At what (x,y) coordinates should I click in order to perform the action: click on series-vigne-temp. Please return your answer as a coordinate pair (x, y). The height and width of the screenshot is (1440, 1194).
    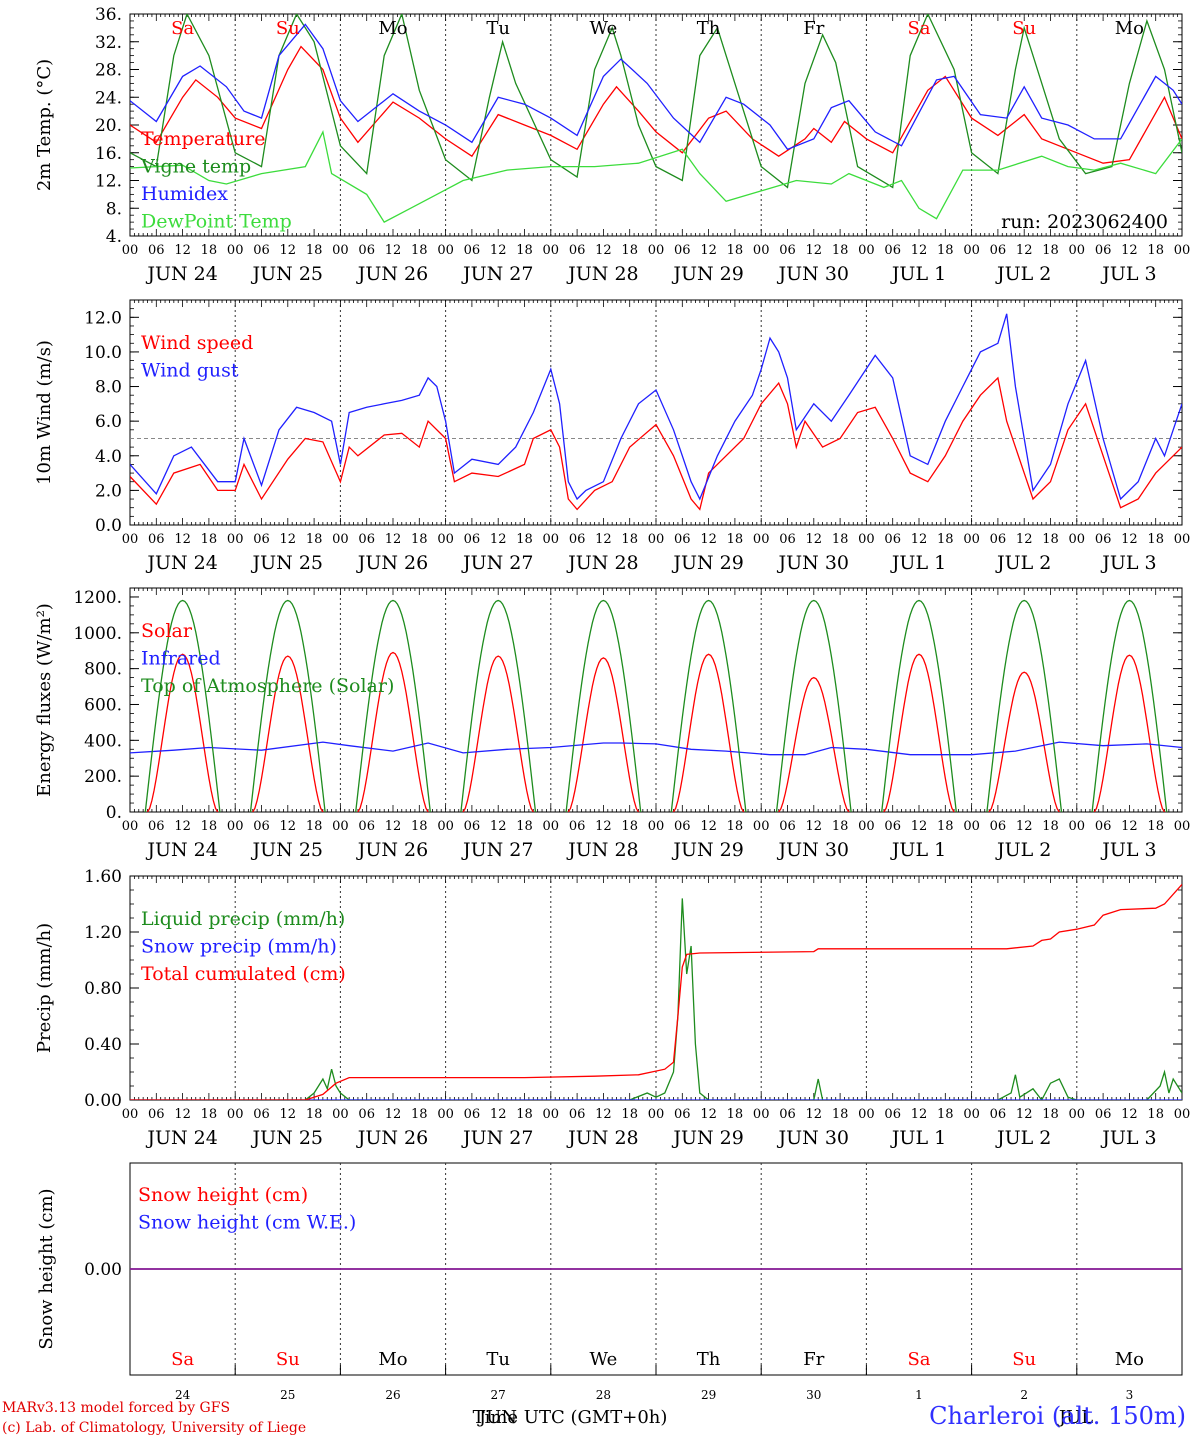
    Looking at the image, I should click on (656, 101).